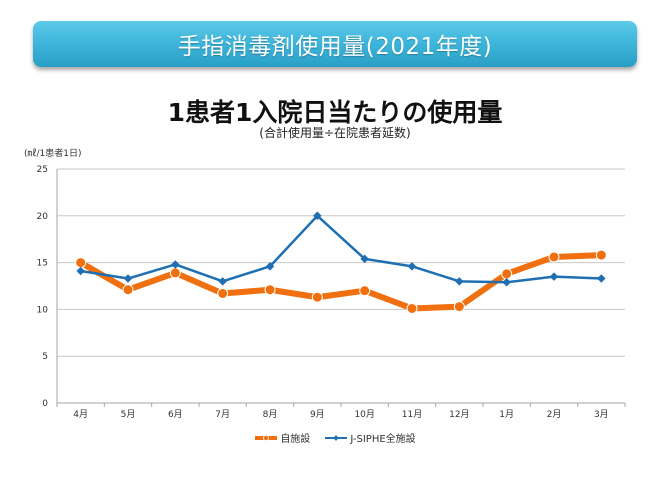 The image size is (670, 502). I want to click on chart-legend: 自施設 J-SIPHE全施設, so click(335, 437).